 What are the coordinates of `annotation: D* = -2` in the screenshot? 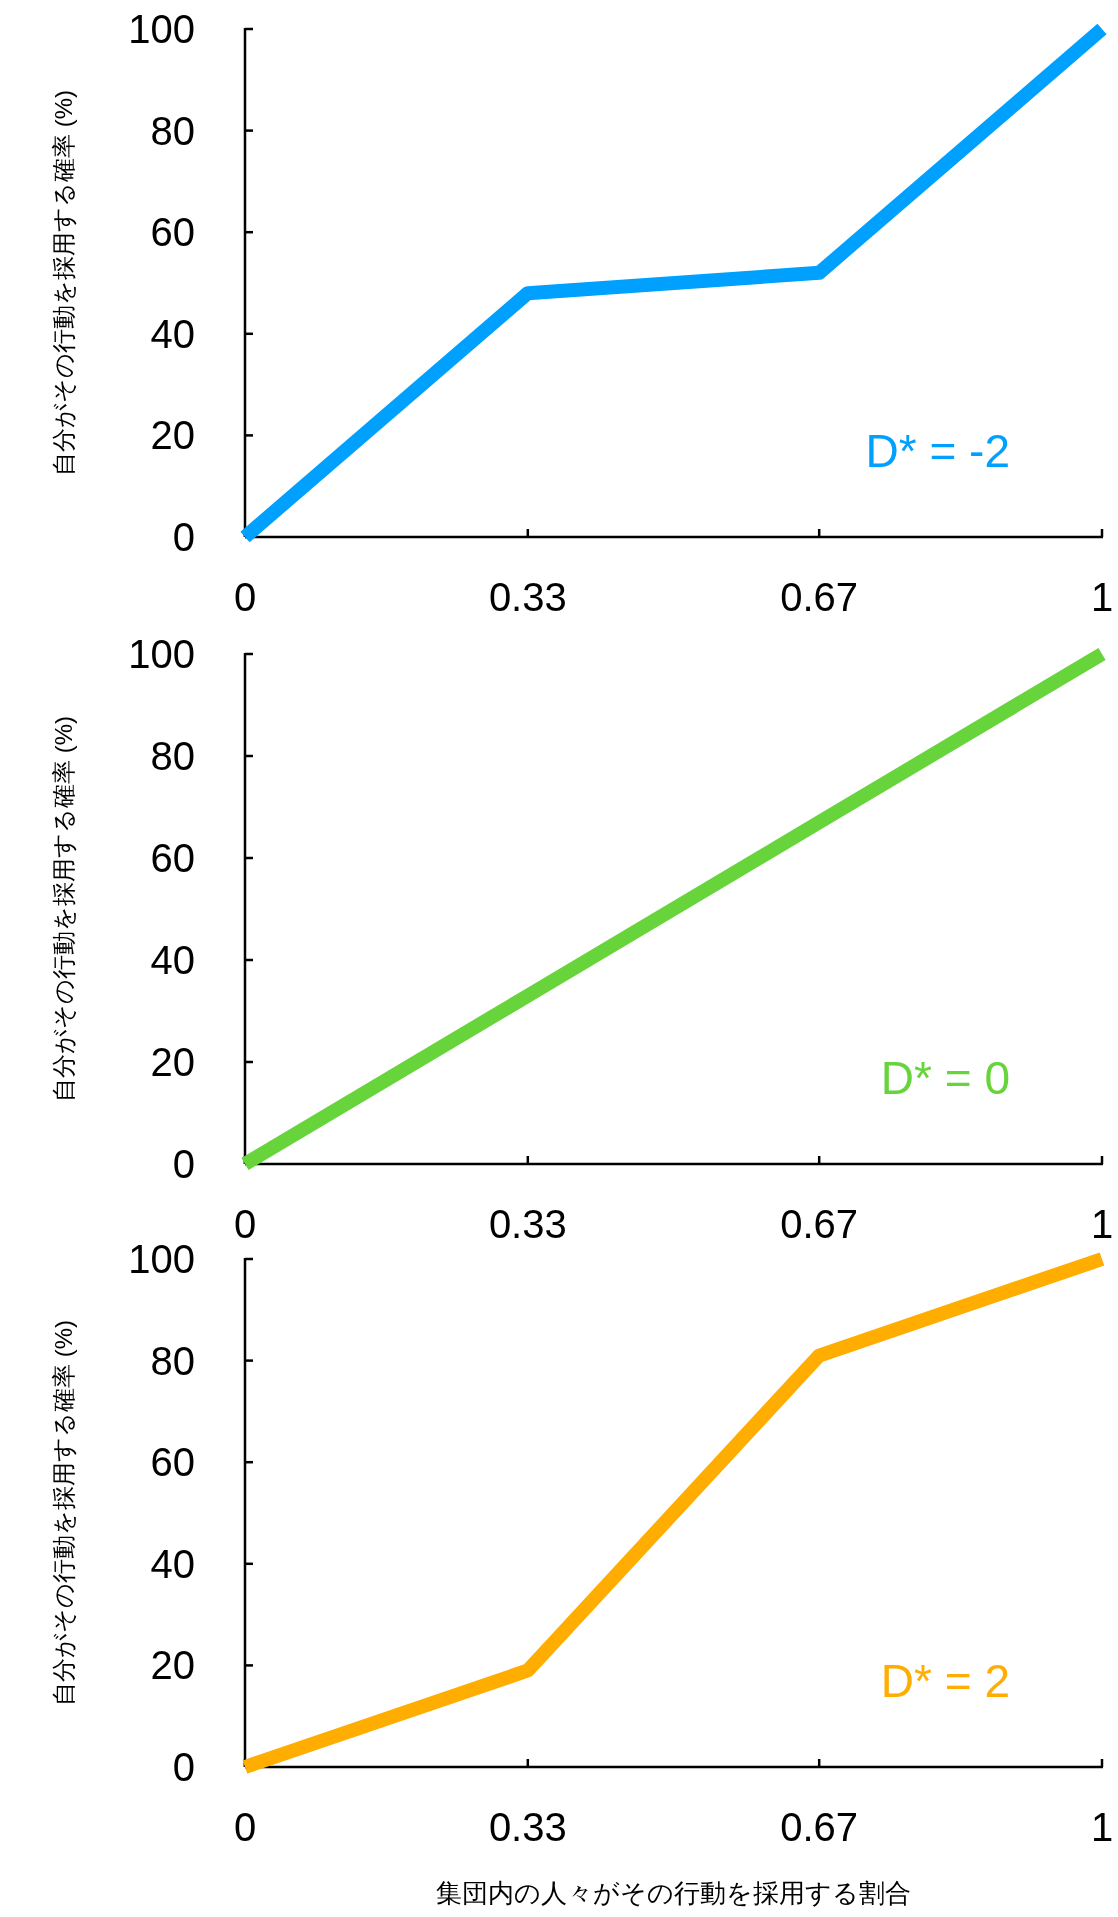 It's located at (937, 451).